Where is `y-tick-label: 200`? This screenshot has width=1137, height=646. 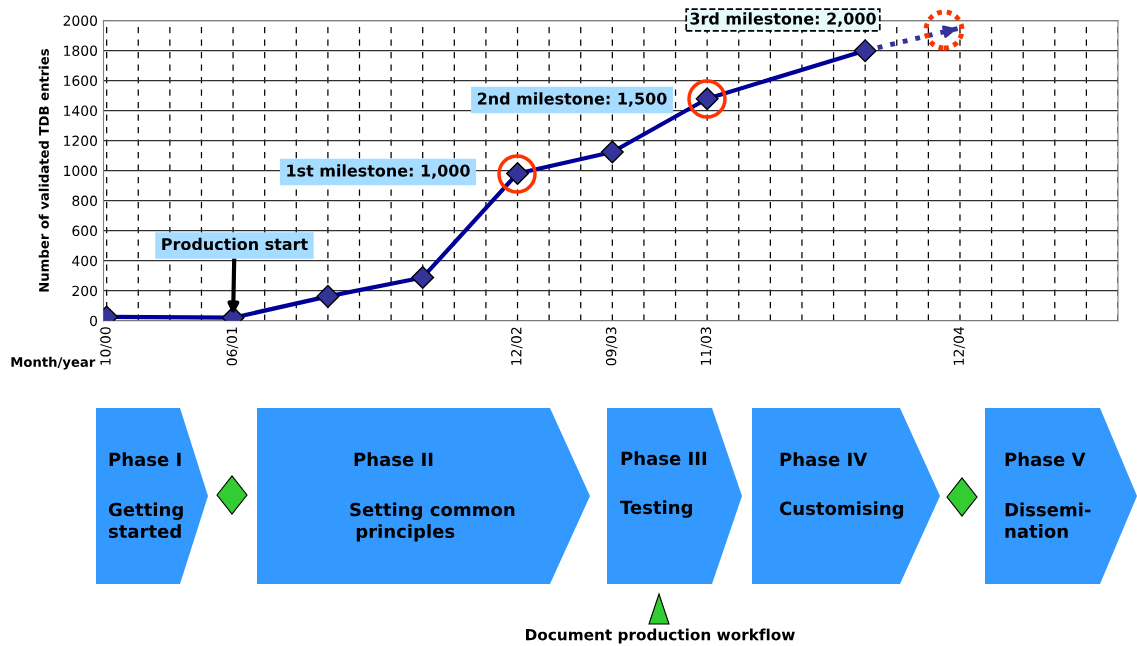
y-tick-label: 200 is located at coordinates (85, 291).